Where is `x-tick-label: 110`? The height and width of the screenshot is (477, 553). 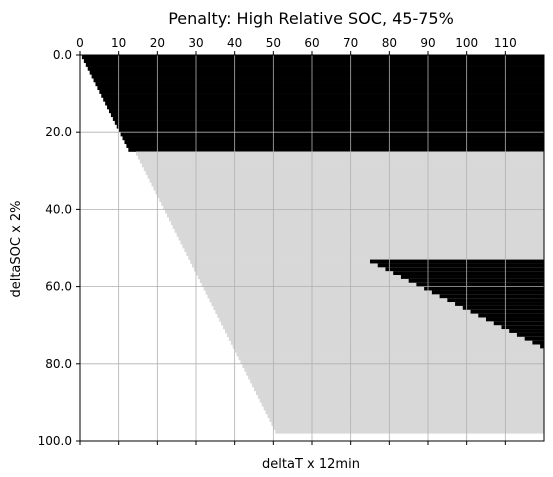 x-tick-label: 110 is located at coordinates (505, 43).